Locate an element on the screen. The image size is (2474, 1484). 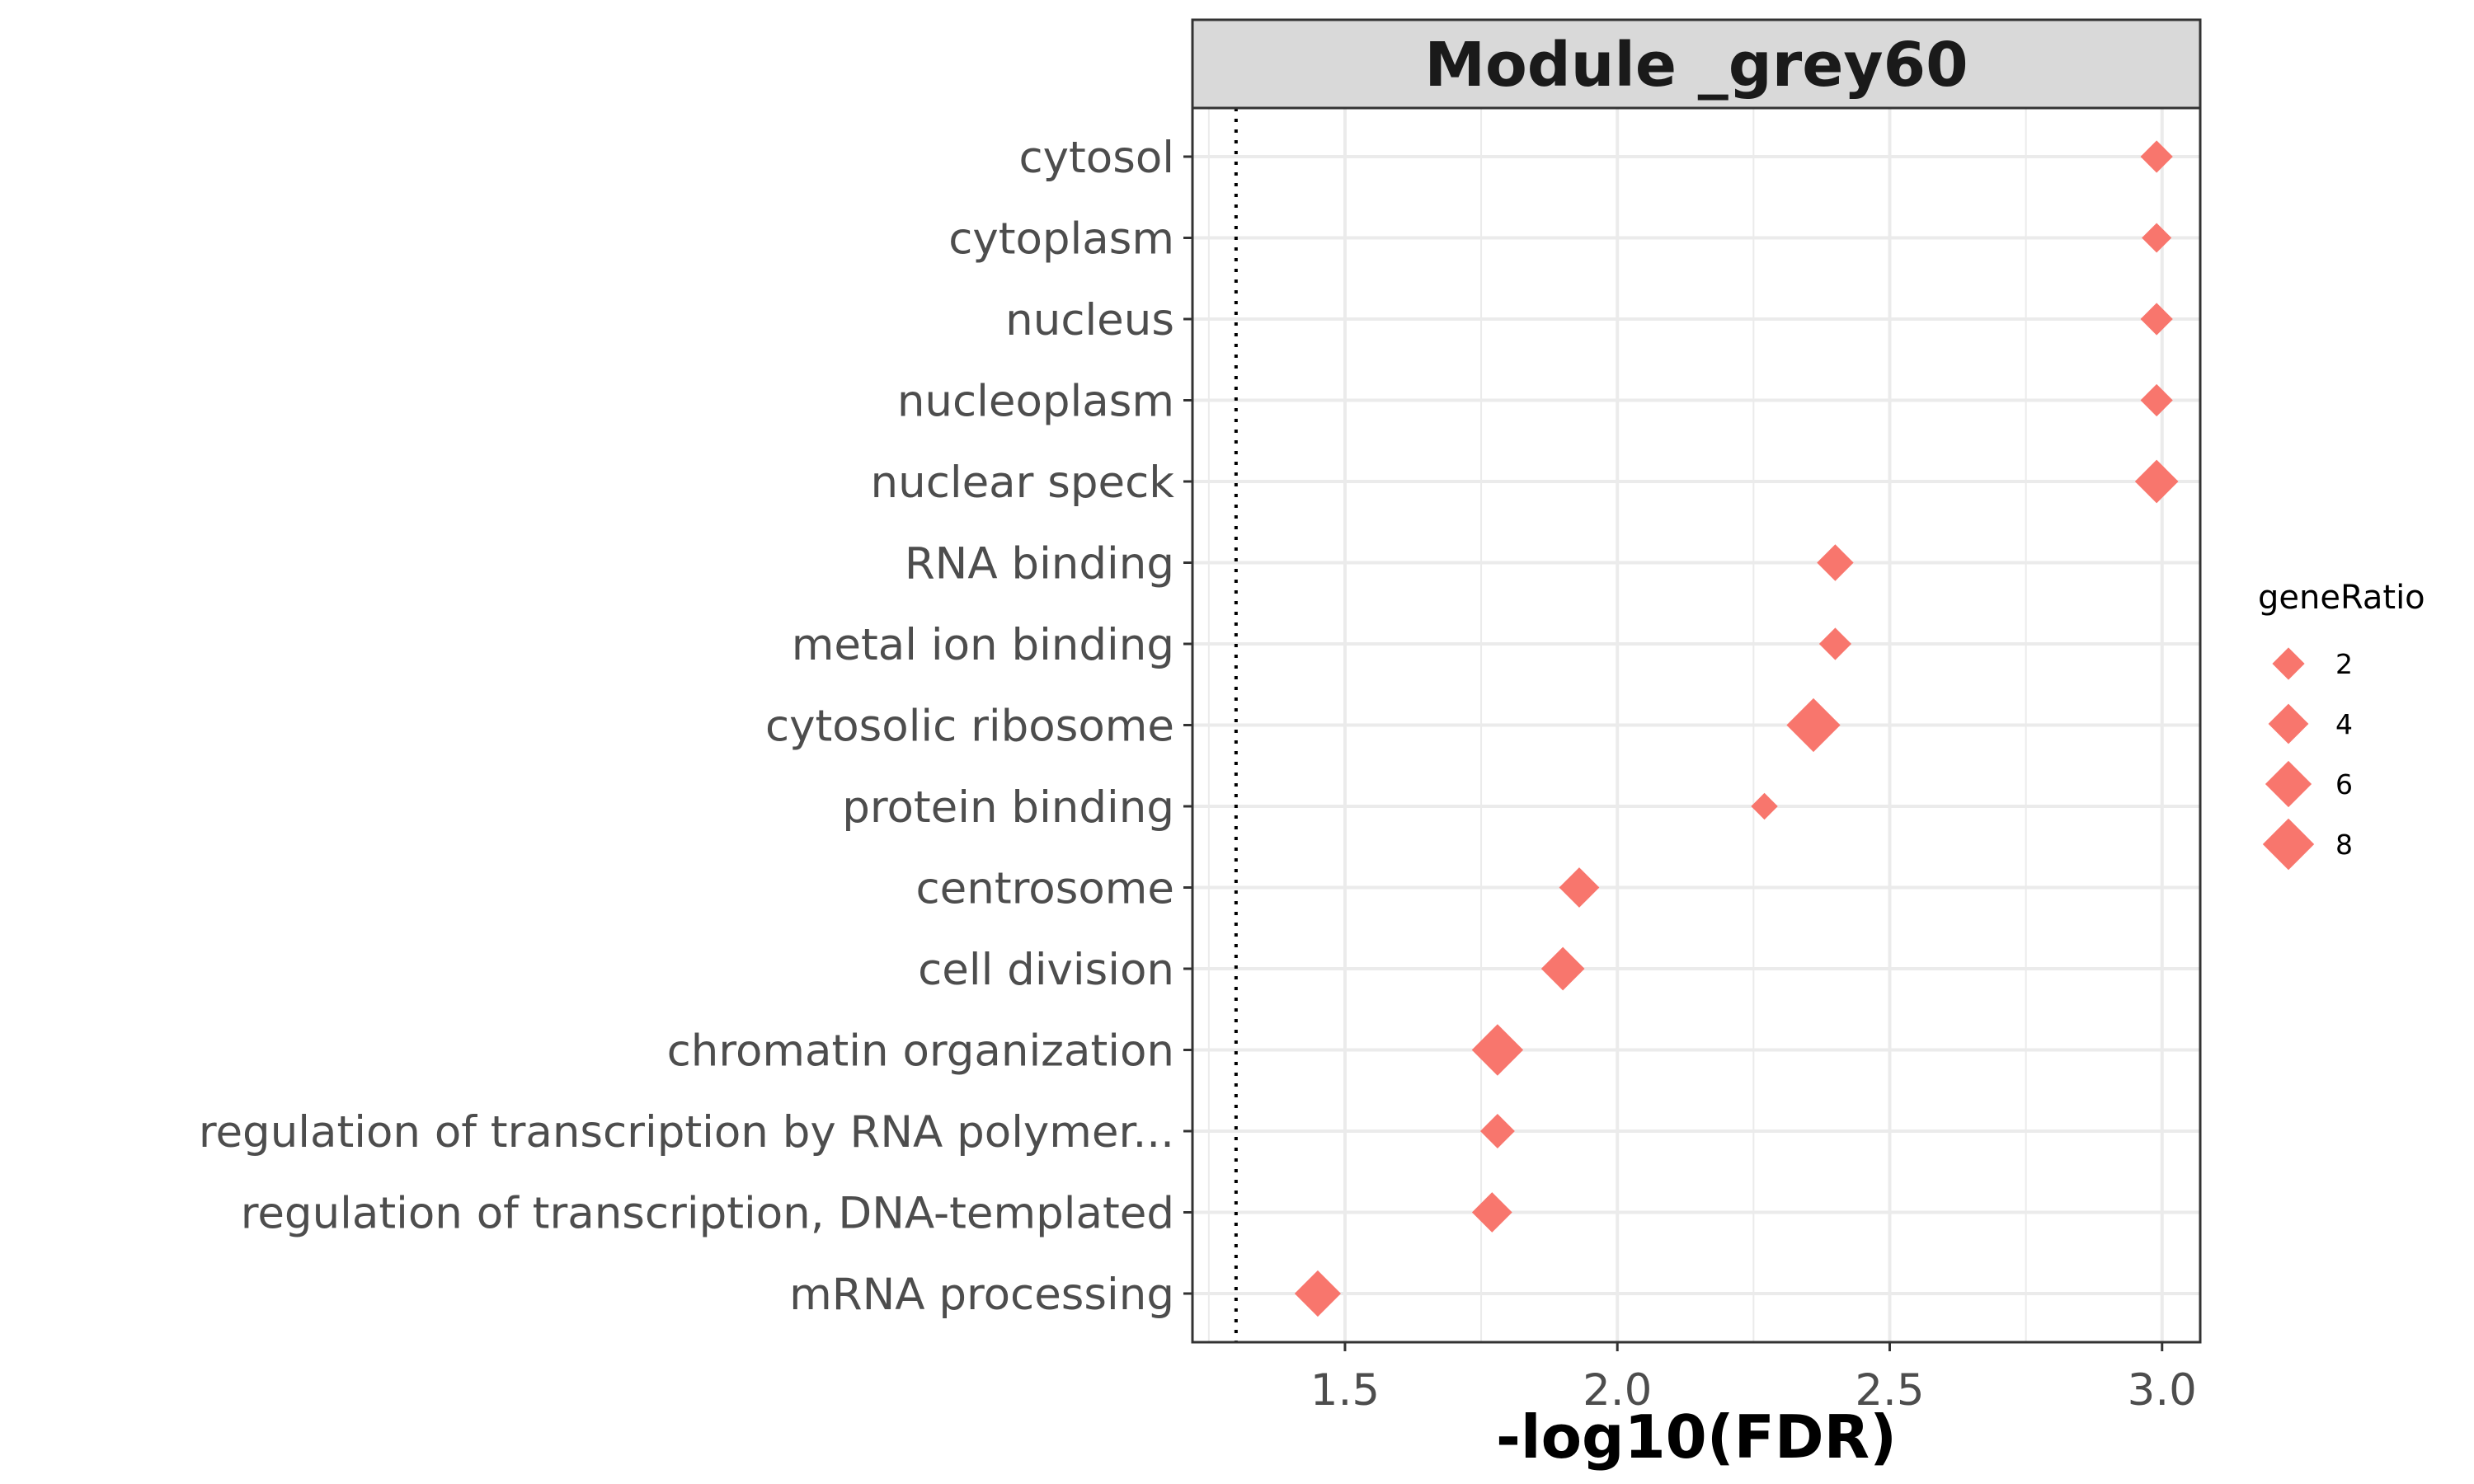
y-tick-label: cytosol is located at coordinates (1096, 158).